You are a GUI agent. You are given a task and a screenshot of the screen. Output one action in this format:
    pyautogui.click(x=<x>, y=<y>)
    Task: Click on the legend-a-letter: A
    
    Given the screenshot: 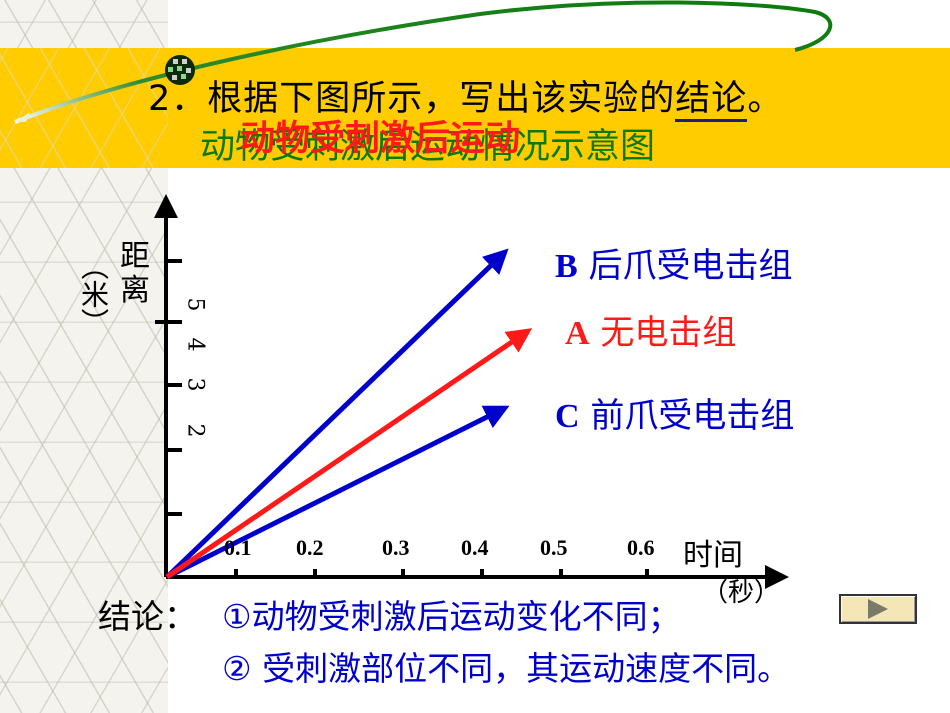 What is the action you would take?
    pyautogui.click(x=577, y=333)
    